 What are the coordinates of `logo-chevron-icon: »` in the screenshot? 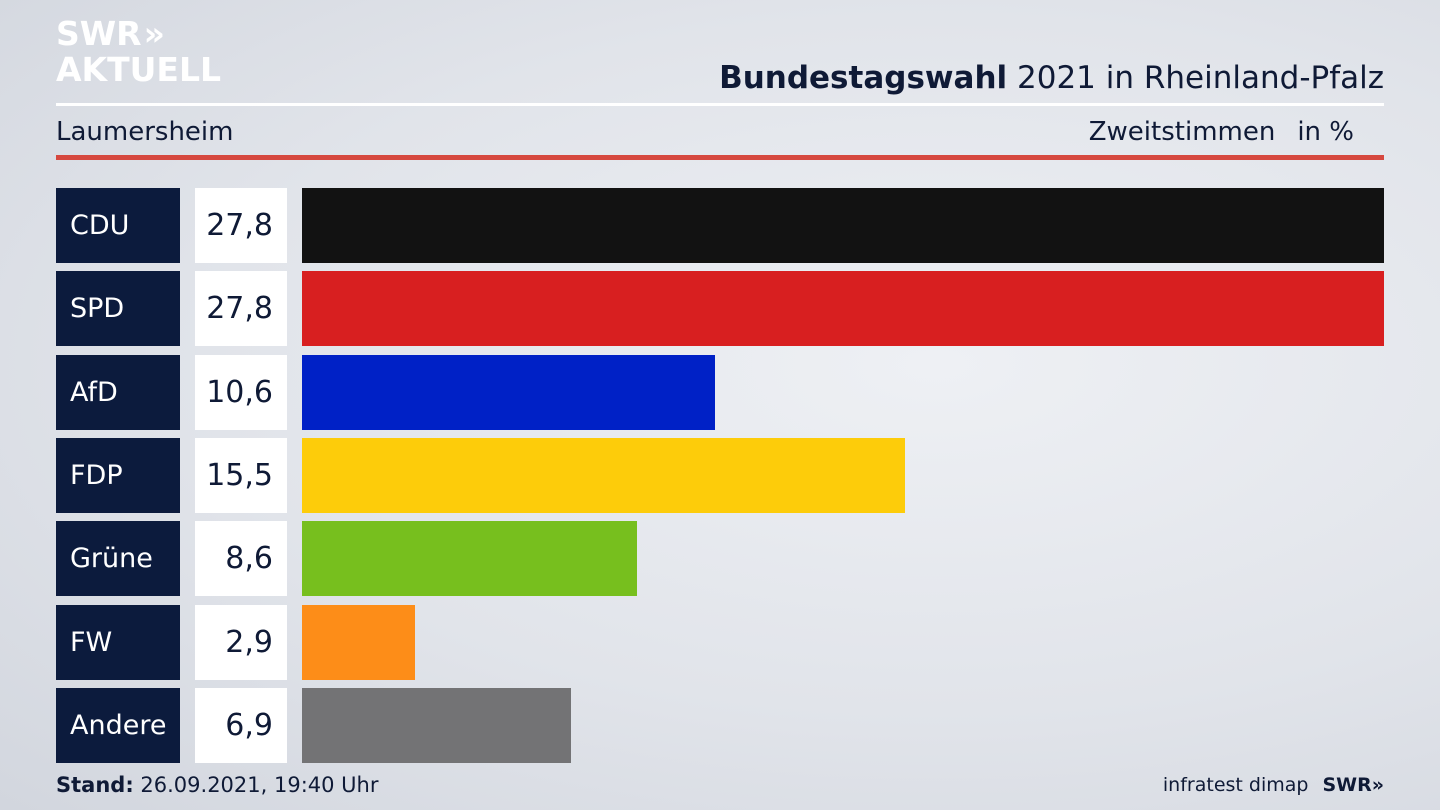 It's located at (154, 33).